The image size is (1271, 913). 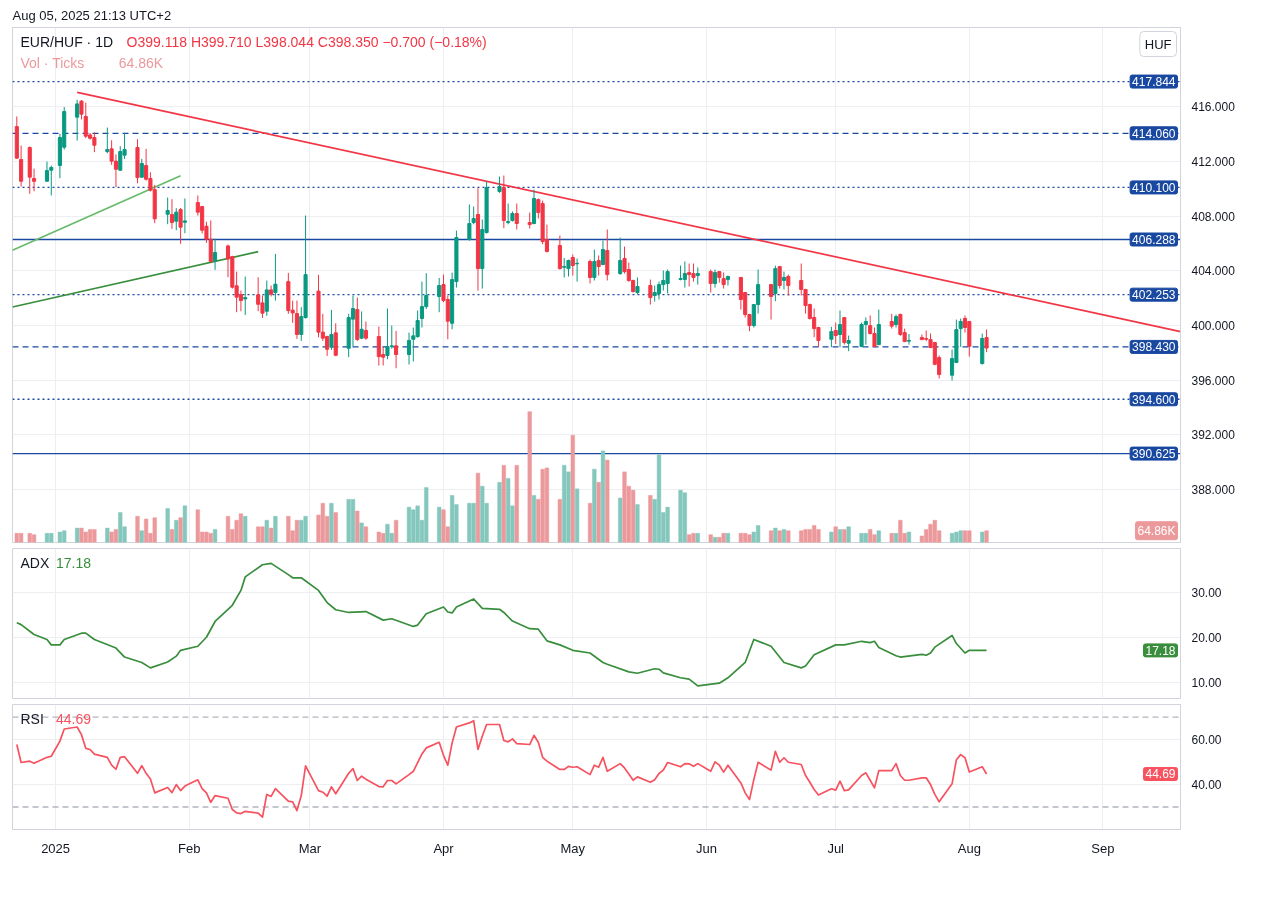 I want to click on y-axis-title: HUF, so click(x=1158, y=44).